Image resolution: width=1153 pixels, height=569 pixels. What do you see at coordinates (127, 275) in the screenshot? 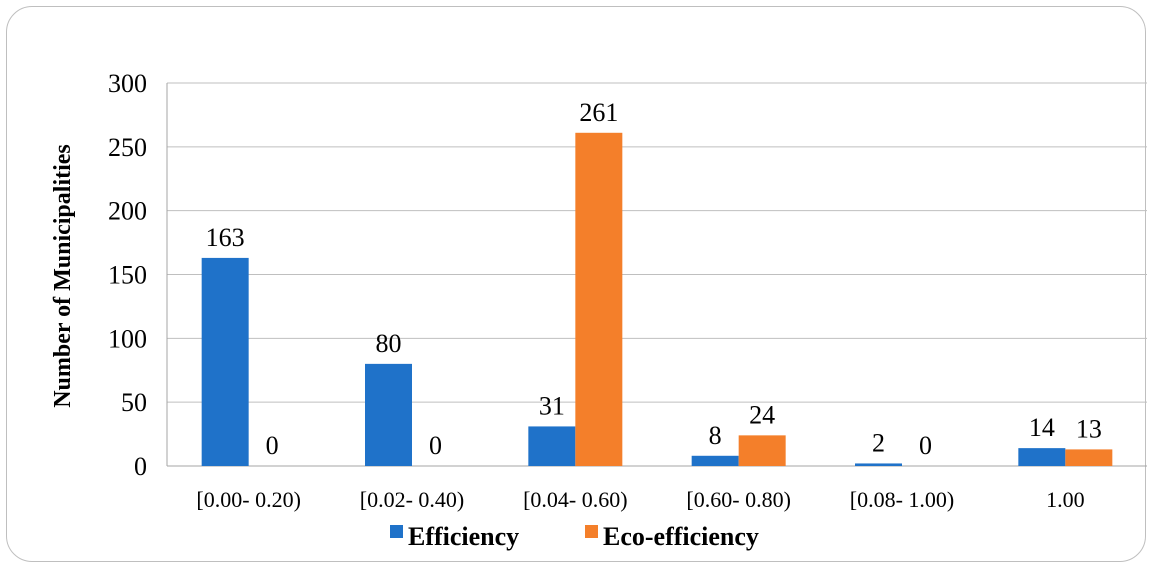
I see `y-tick-label: 150` at bounding box center [127, 275].